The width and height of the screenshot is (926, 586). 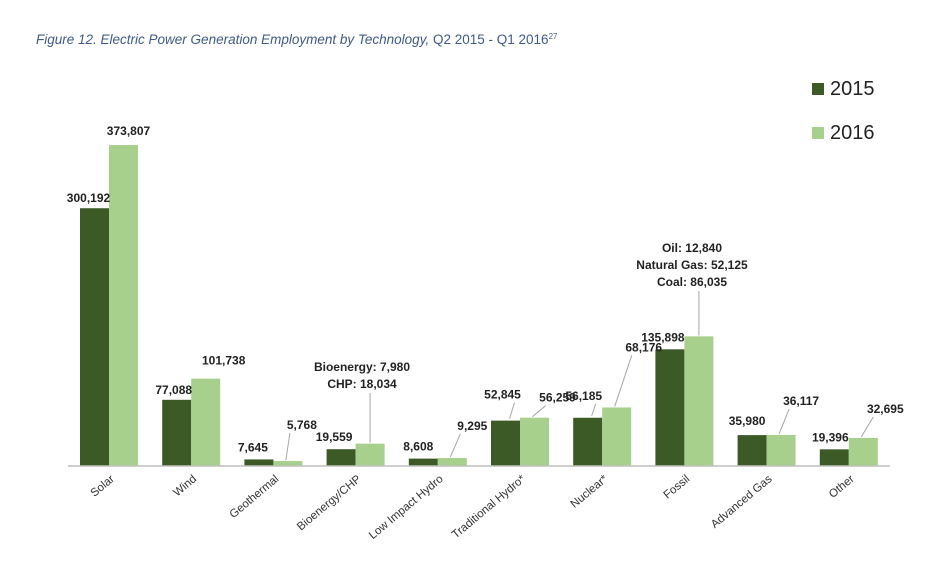 What do you see at coordinates (173, 390) in the screenshot?
I see `value-label-2015-wind: 77,088` at bounding box center [173, 390].